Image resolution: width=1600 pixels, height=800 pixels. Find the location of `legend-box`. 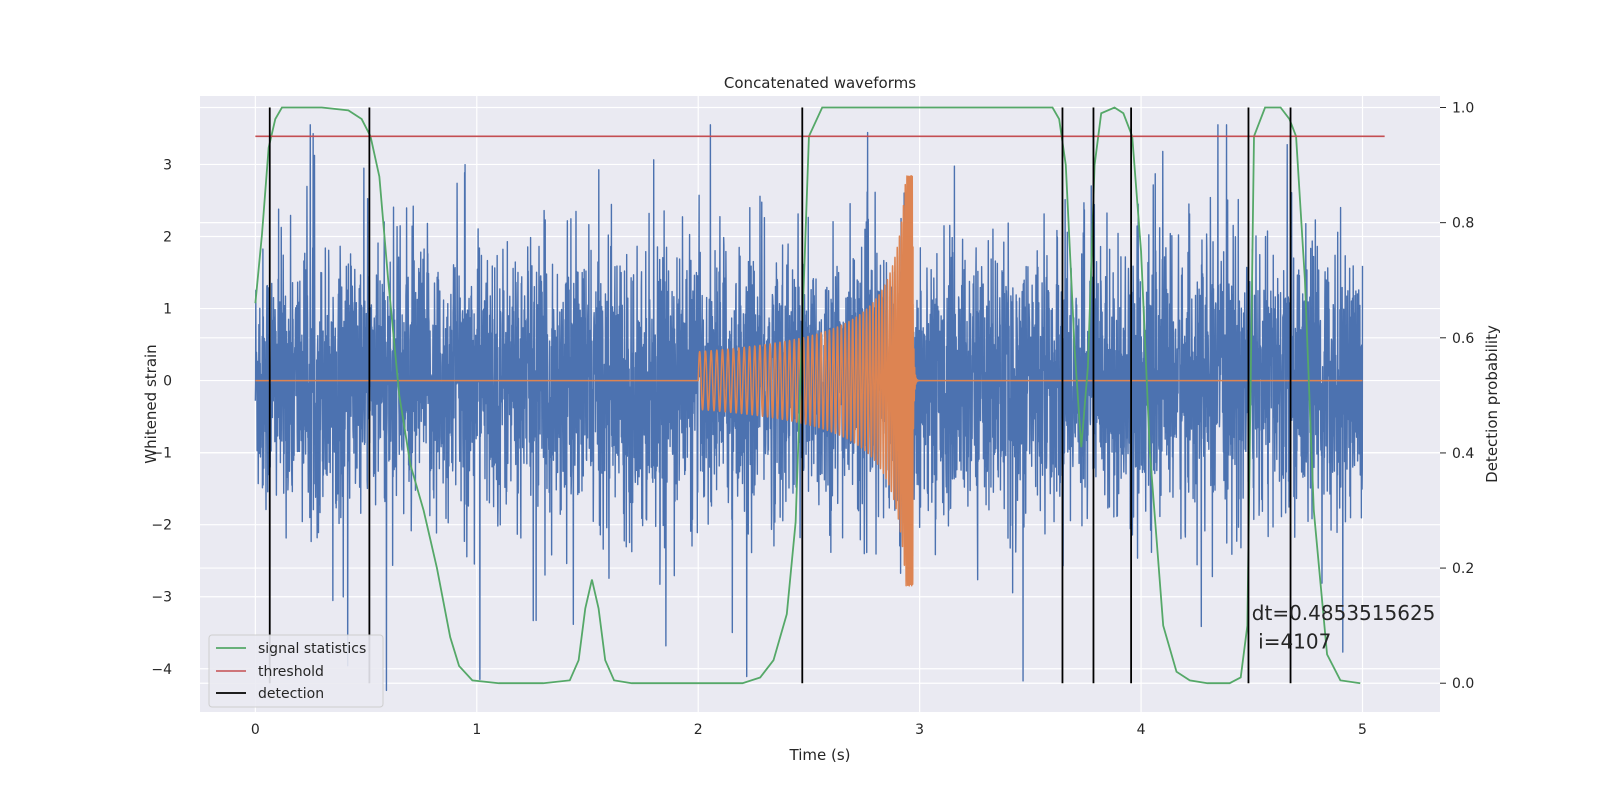

legend-box is located at coordinates (296, 671).